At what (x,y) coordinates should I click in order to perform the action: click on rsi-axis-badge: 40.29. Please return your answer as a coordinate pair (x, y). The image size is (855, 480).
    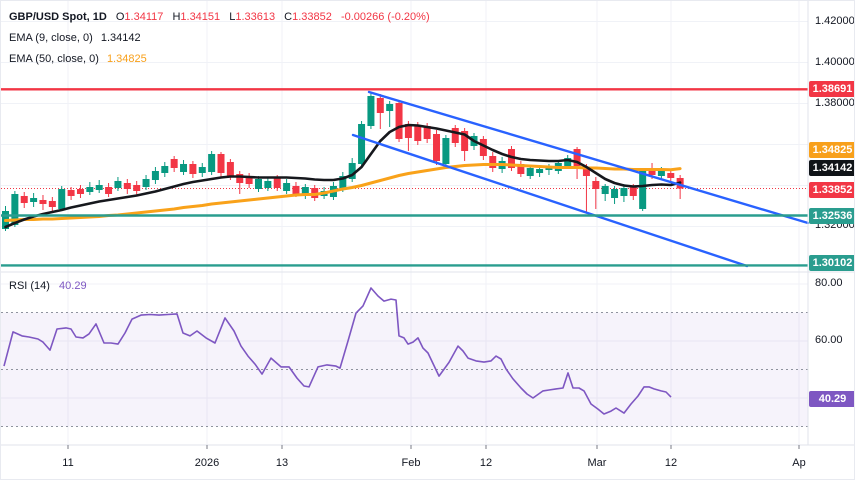
    Looking at the image, I should click on (831, 399).